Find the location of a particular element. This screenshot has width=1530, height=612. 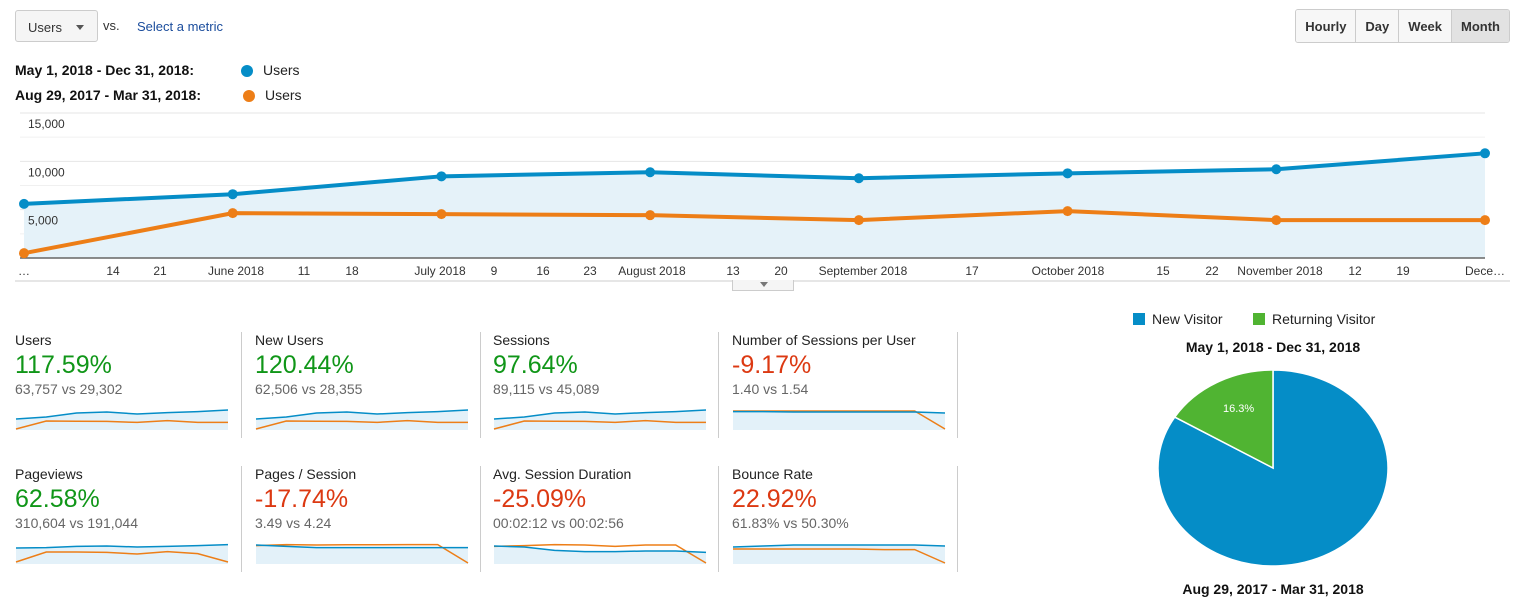

x-tick-label: 18 is located at coordinates (352, 271).